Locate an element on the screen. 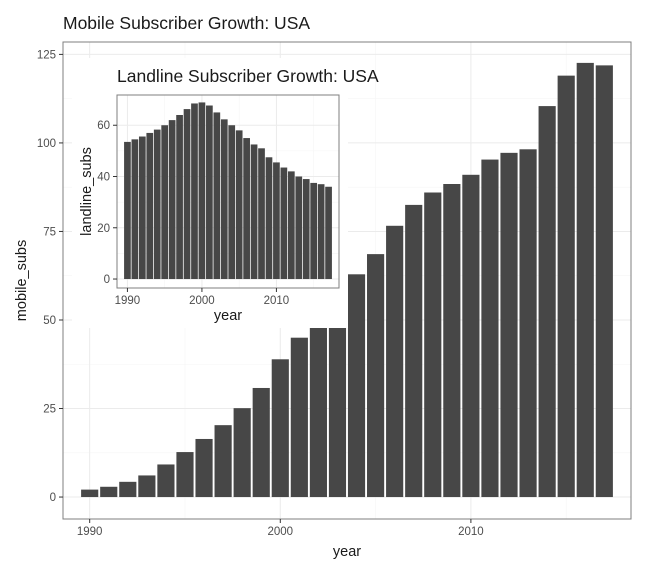 This screenshot has height=581, width=648. y-tick-label: 40 is located at coordinates (103, 178).